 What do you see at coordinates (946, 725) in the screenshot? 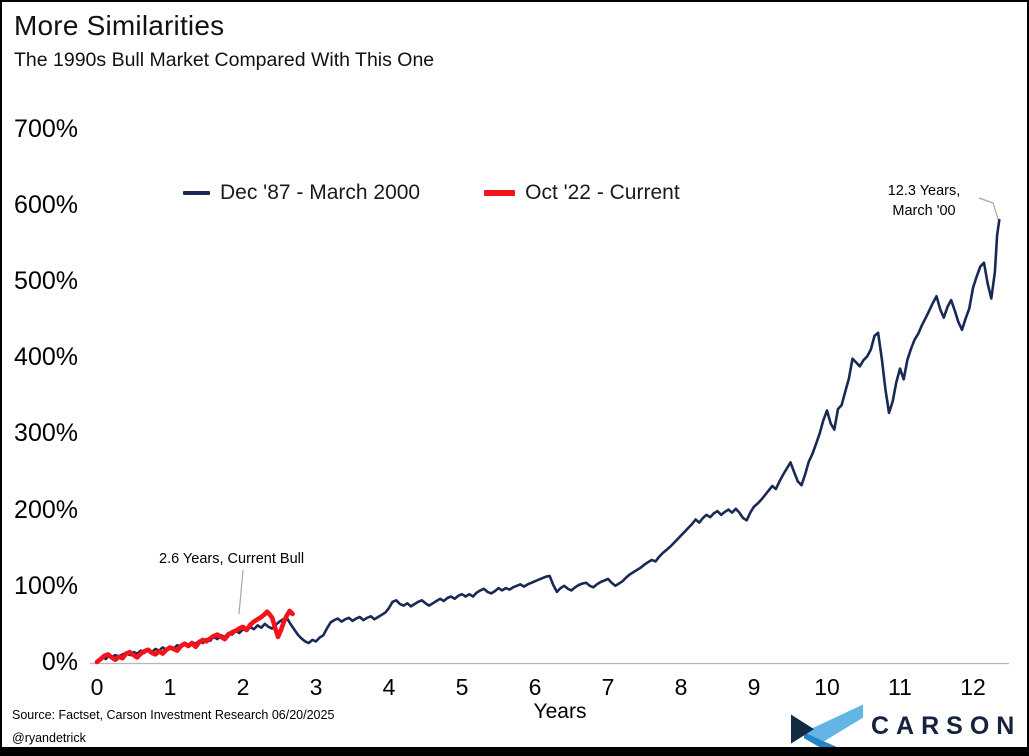
I see `carson-logo-text: CARSON` at bounding box center [946, 725].